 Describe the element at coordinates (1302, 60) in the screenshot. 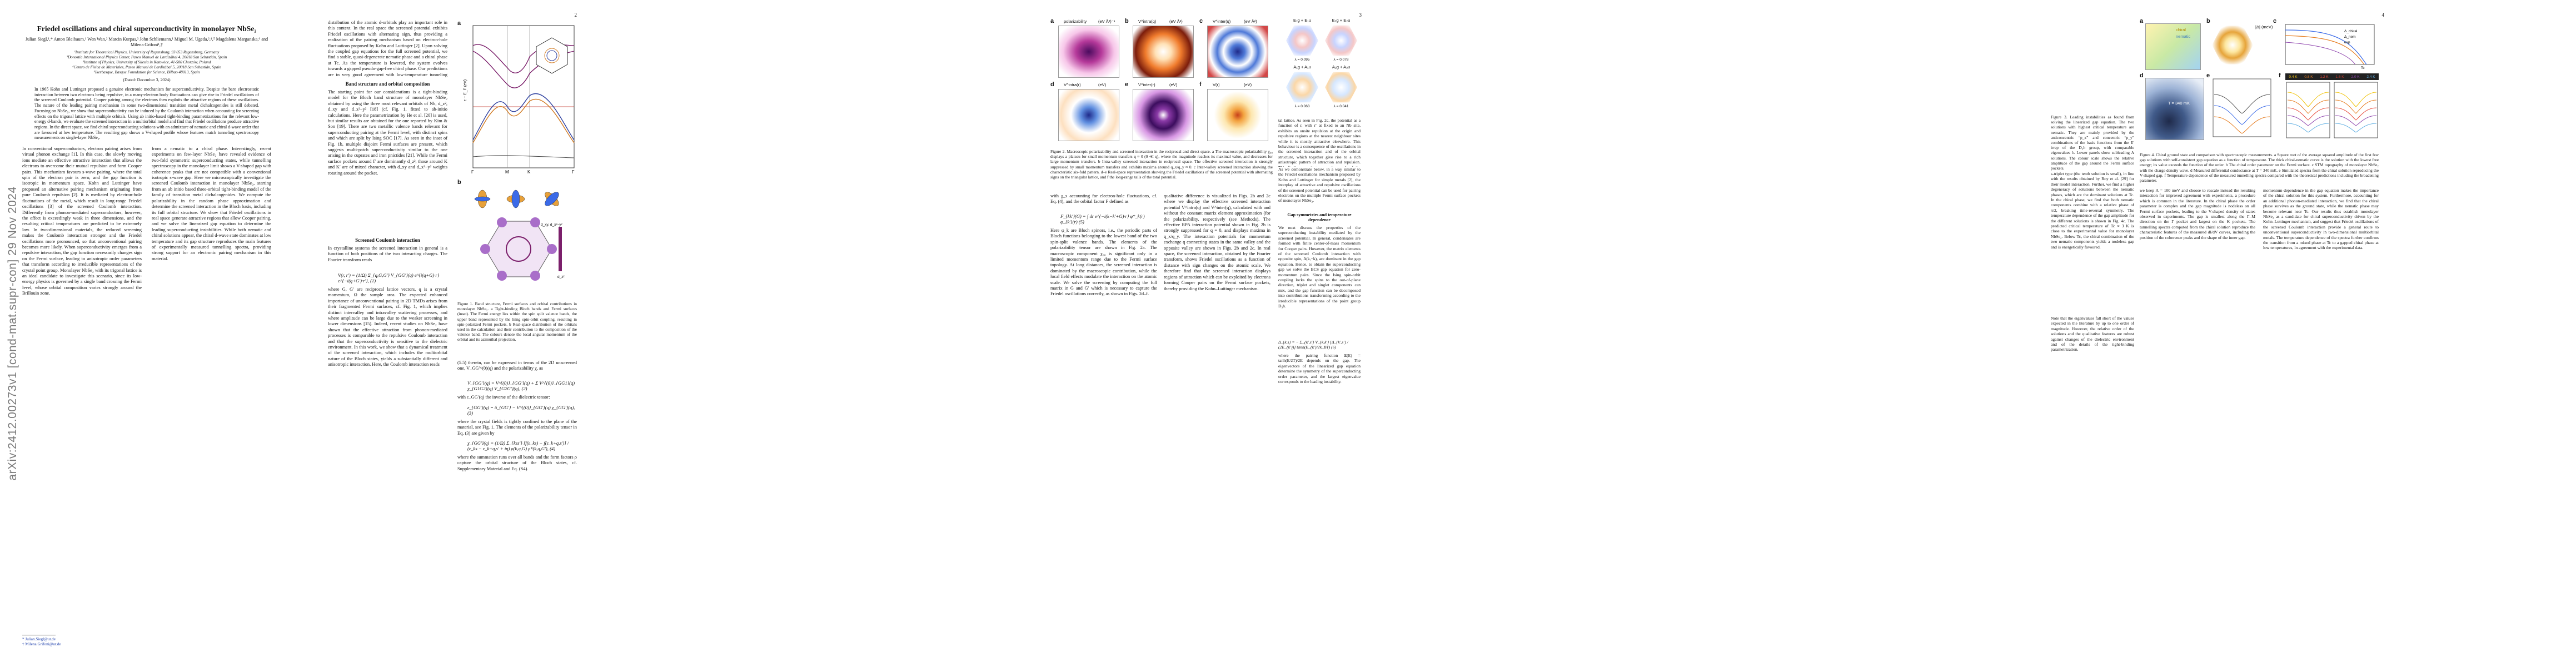

I see `eigenvalue-label: λ = 0.095` at that location.